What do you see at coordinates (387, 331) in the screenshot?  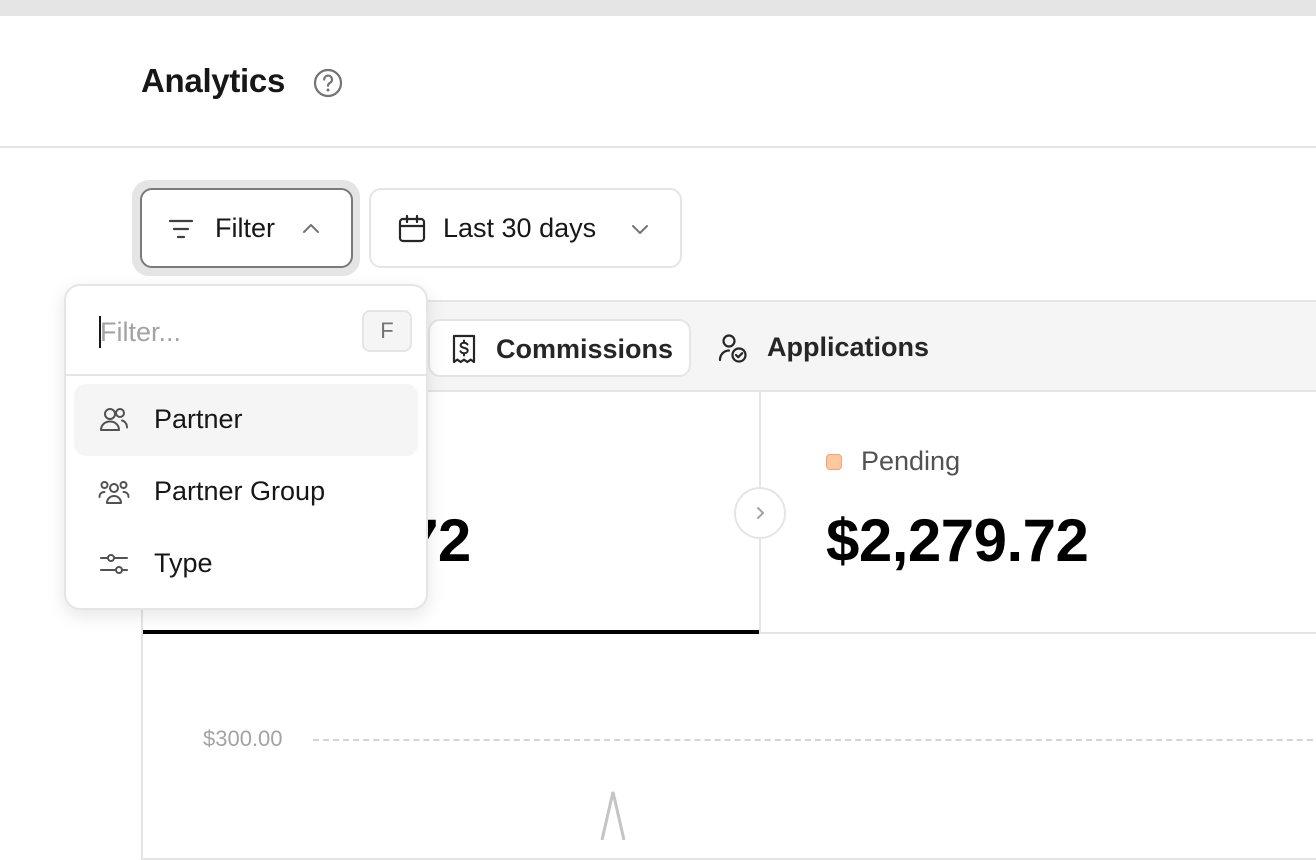 I see `keyboard-shortcut-badge: F` at bounding box center [387, 331].